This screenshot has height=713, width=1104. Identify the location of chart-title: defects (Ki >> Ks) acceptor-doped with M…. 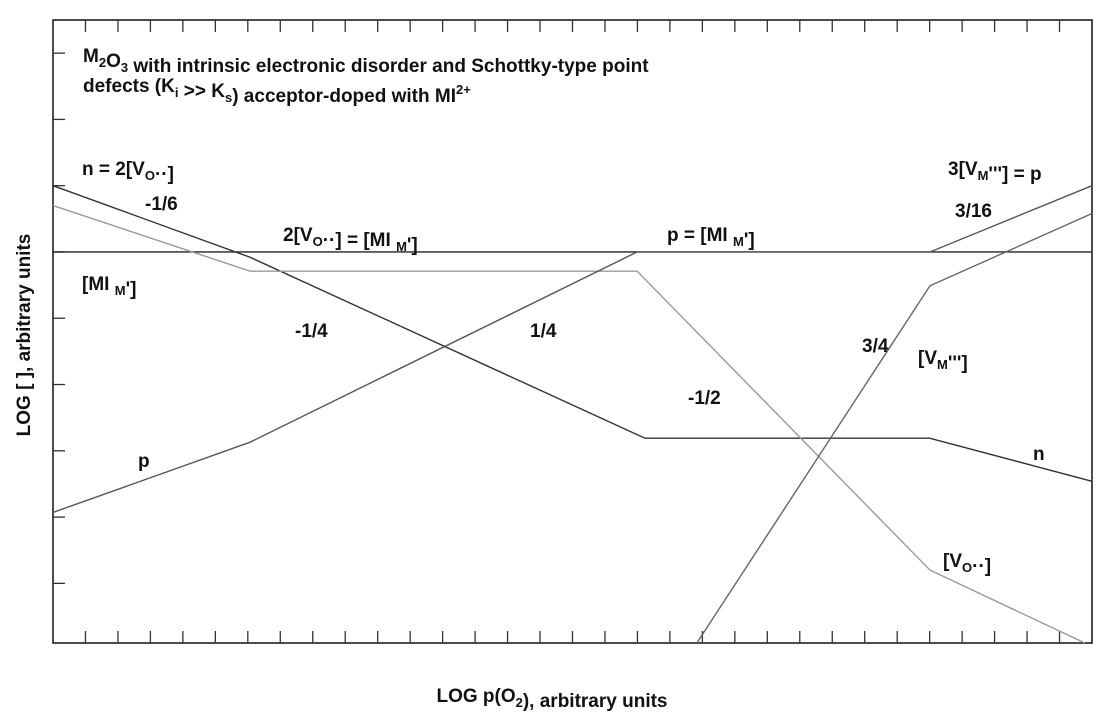
(277, 91).